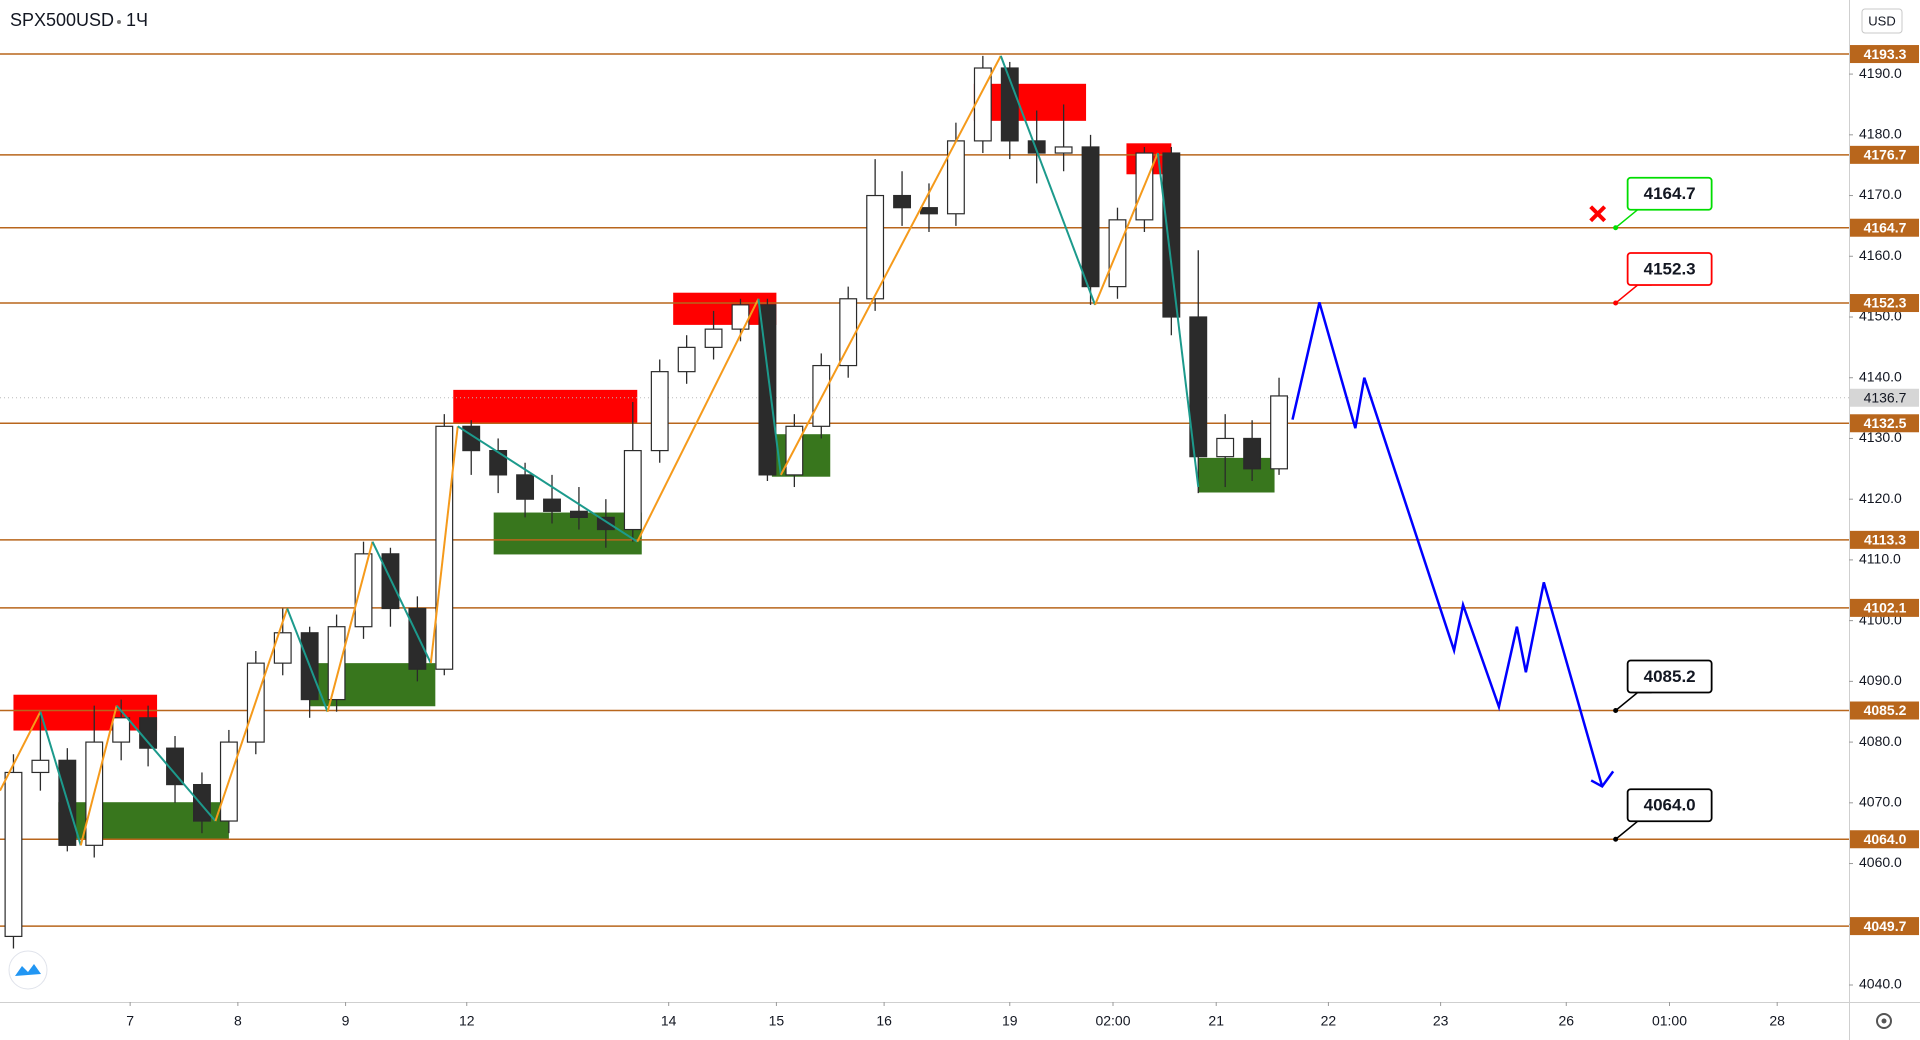  I want to click on currency: USD, so click(1881, 20).